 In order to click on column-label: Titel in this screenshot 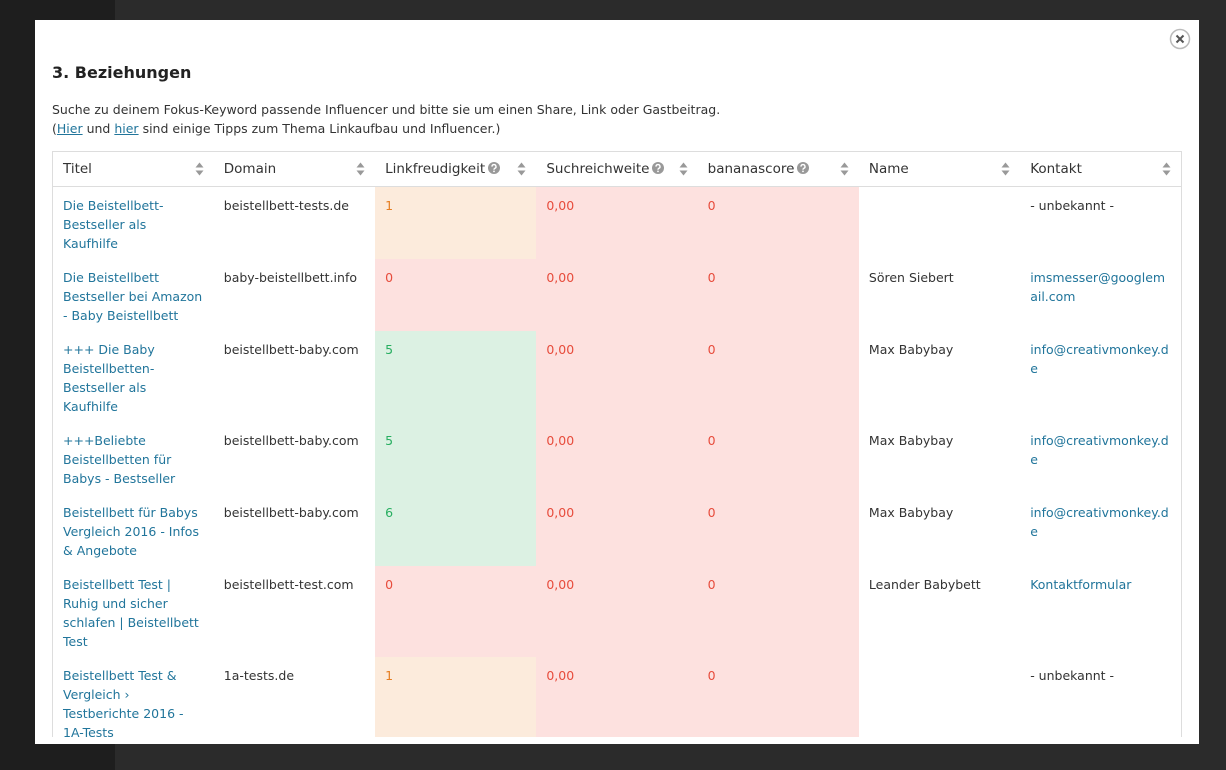, I will do `click(77, 169)`.